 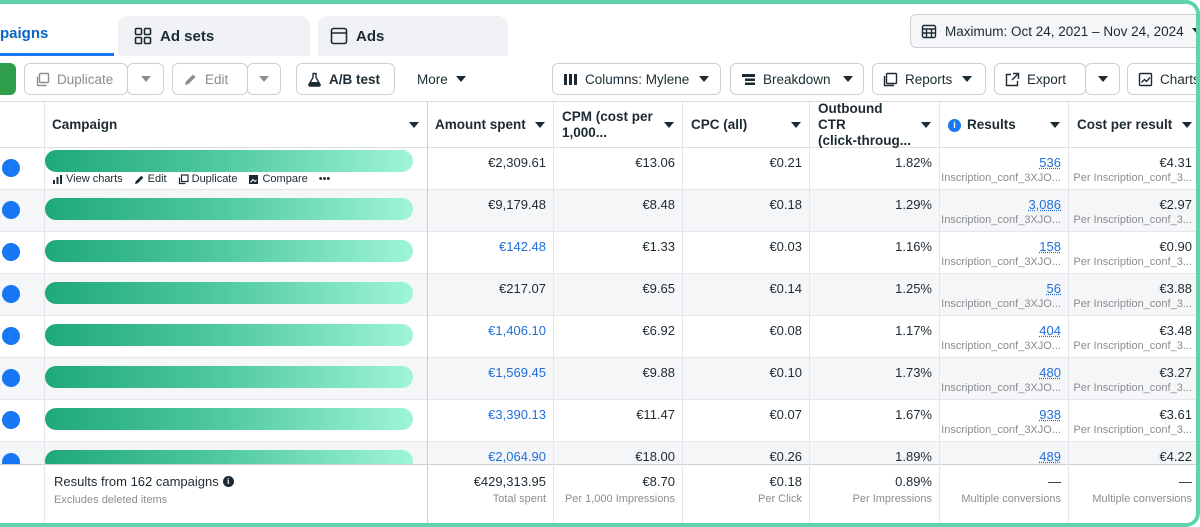 What do you see at coordinates (1053, 31) in the screenshot?
I see `date-range-picker: Maximum: Oct 24, 2021 – Nov 24, 2024` at bounding box center [1053, 31].